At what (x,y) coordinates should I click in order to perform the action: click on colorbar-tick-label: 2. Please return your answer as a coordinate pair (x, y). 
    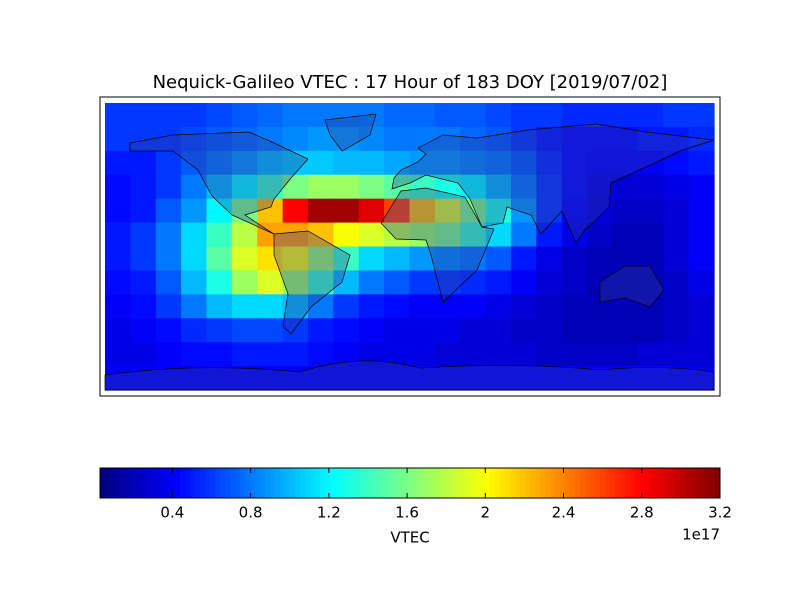
    Looking at the image, I should click on (486, 513).